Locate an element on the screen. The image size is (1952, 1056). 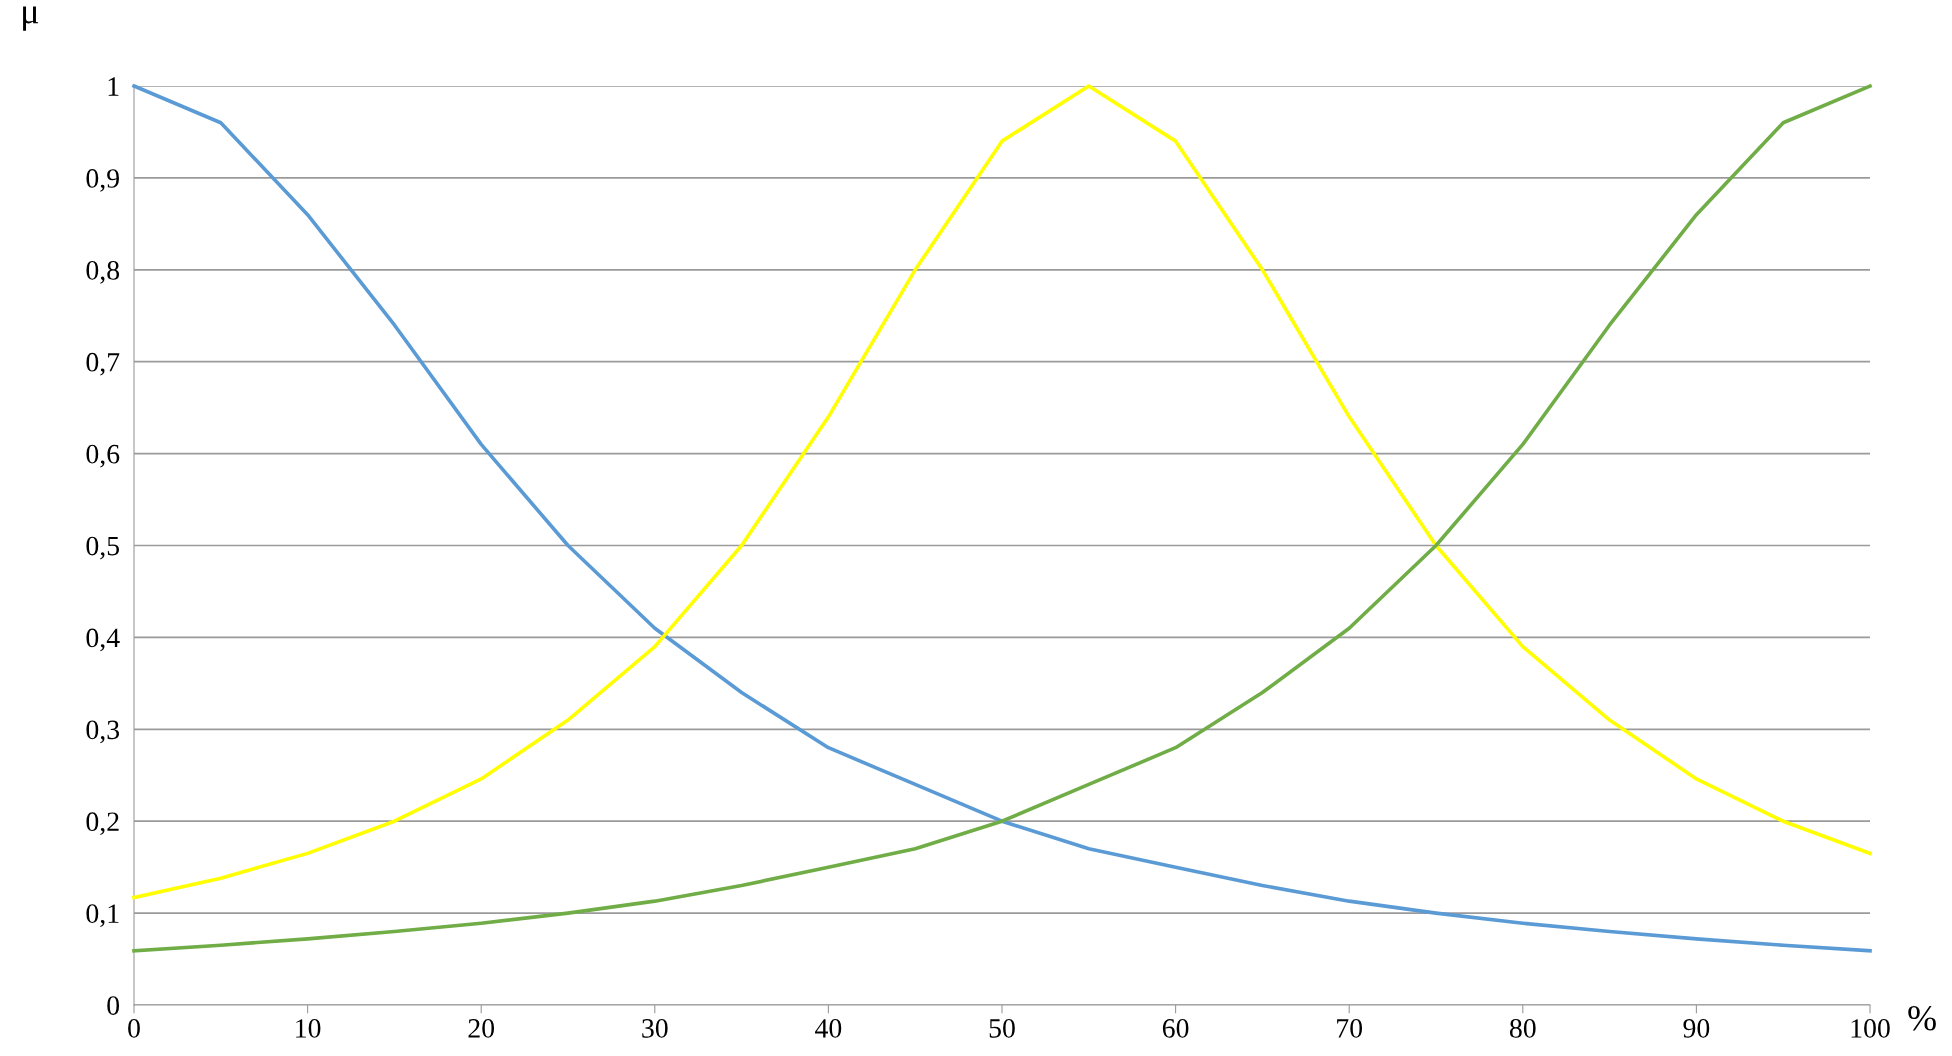
x-tick-label: 20 is located at coordinates (481, 1028).